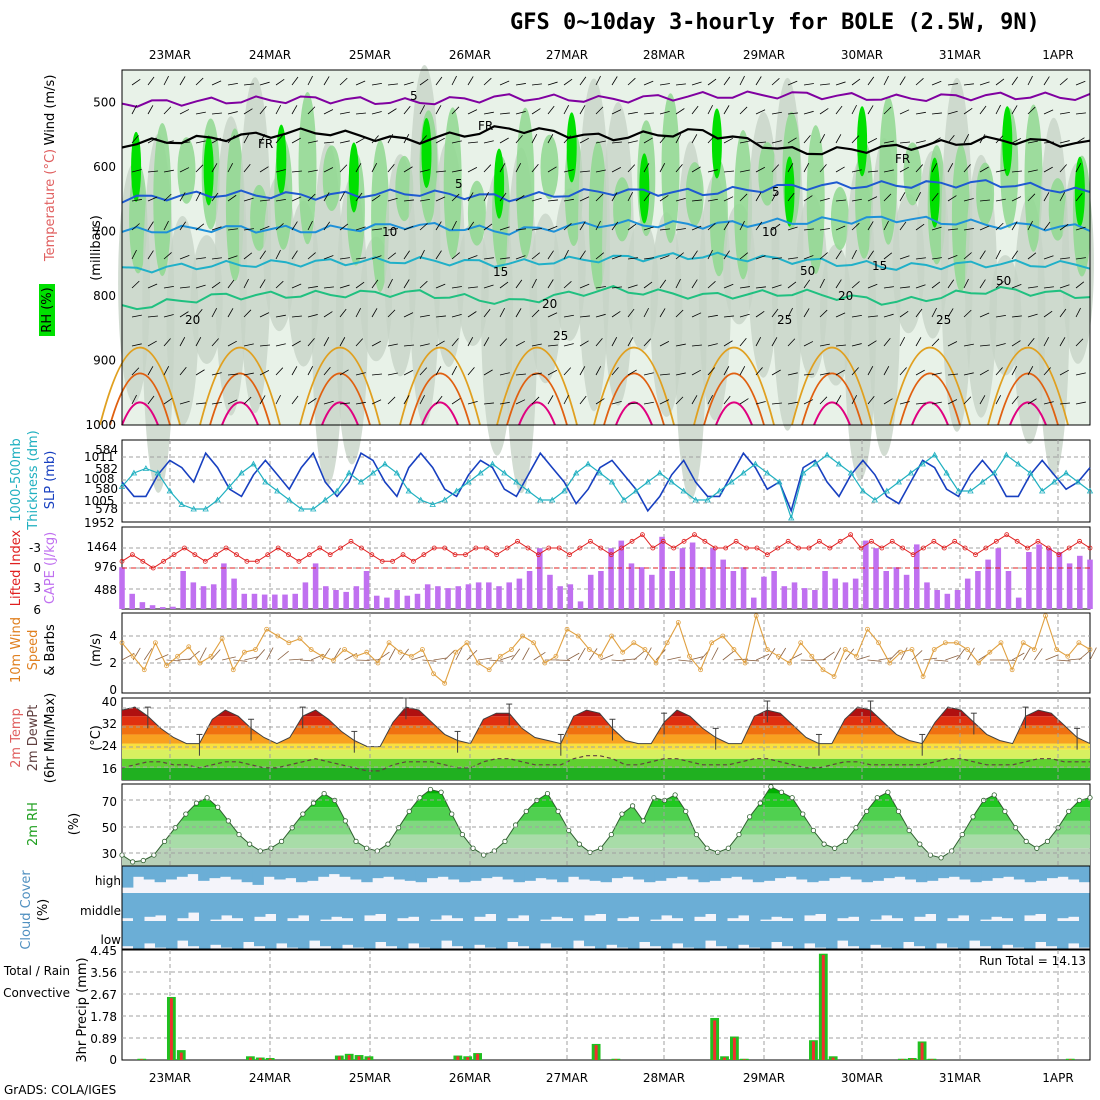  I want to click on rh-green-region, so click(1057, 209).